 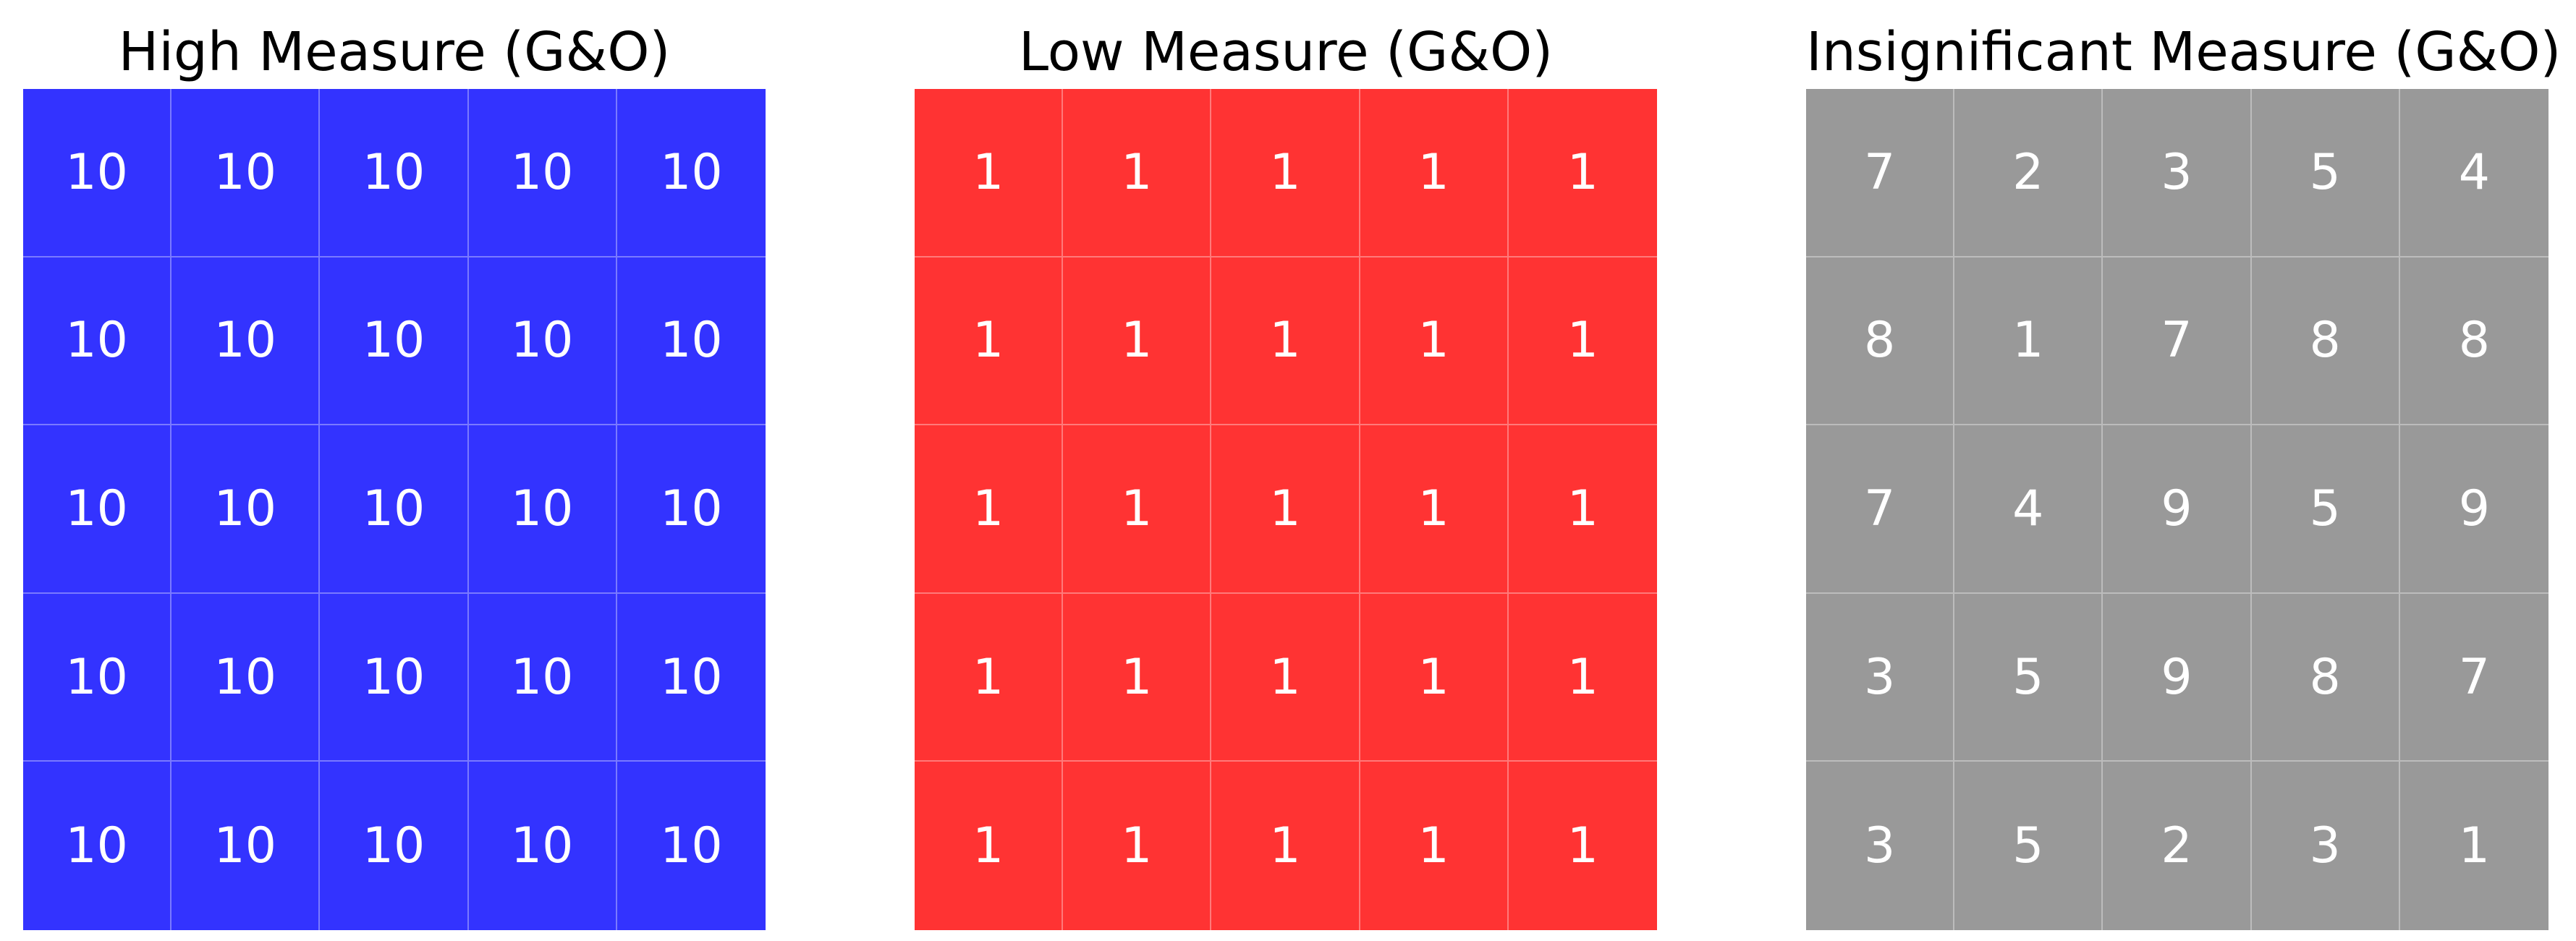 I want to click on high-measure-title: High Measure (G&O), so click(x=394, y=52).